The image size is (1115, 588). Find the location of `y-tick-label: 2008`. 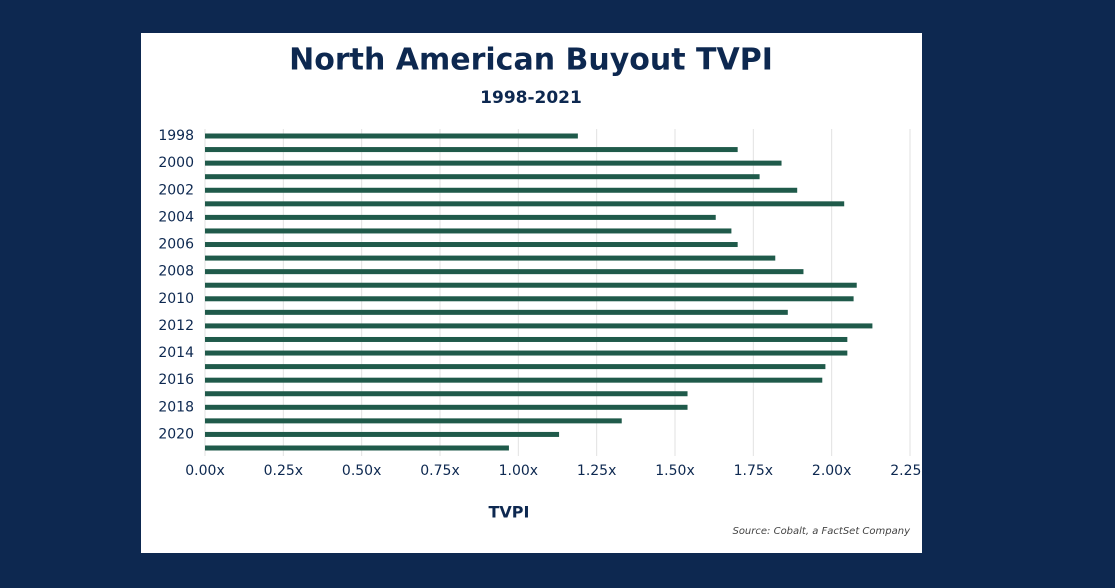

y-tick-label: 2008 is located at coordinates (176, 272).